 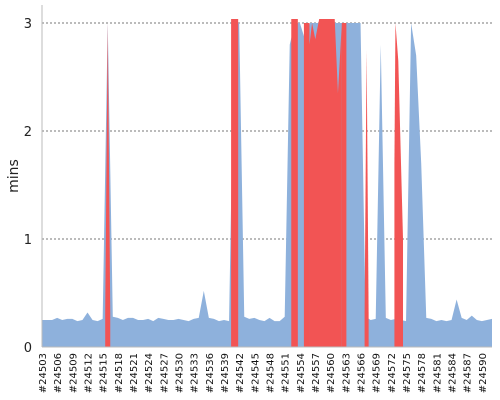 I want to click on y-tick-labels: 0 1 2 3, so click(x=28, y=186).